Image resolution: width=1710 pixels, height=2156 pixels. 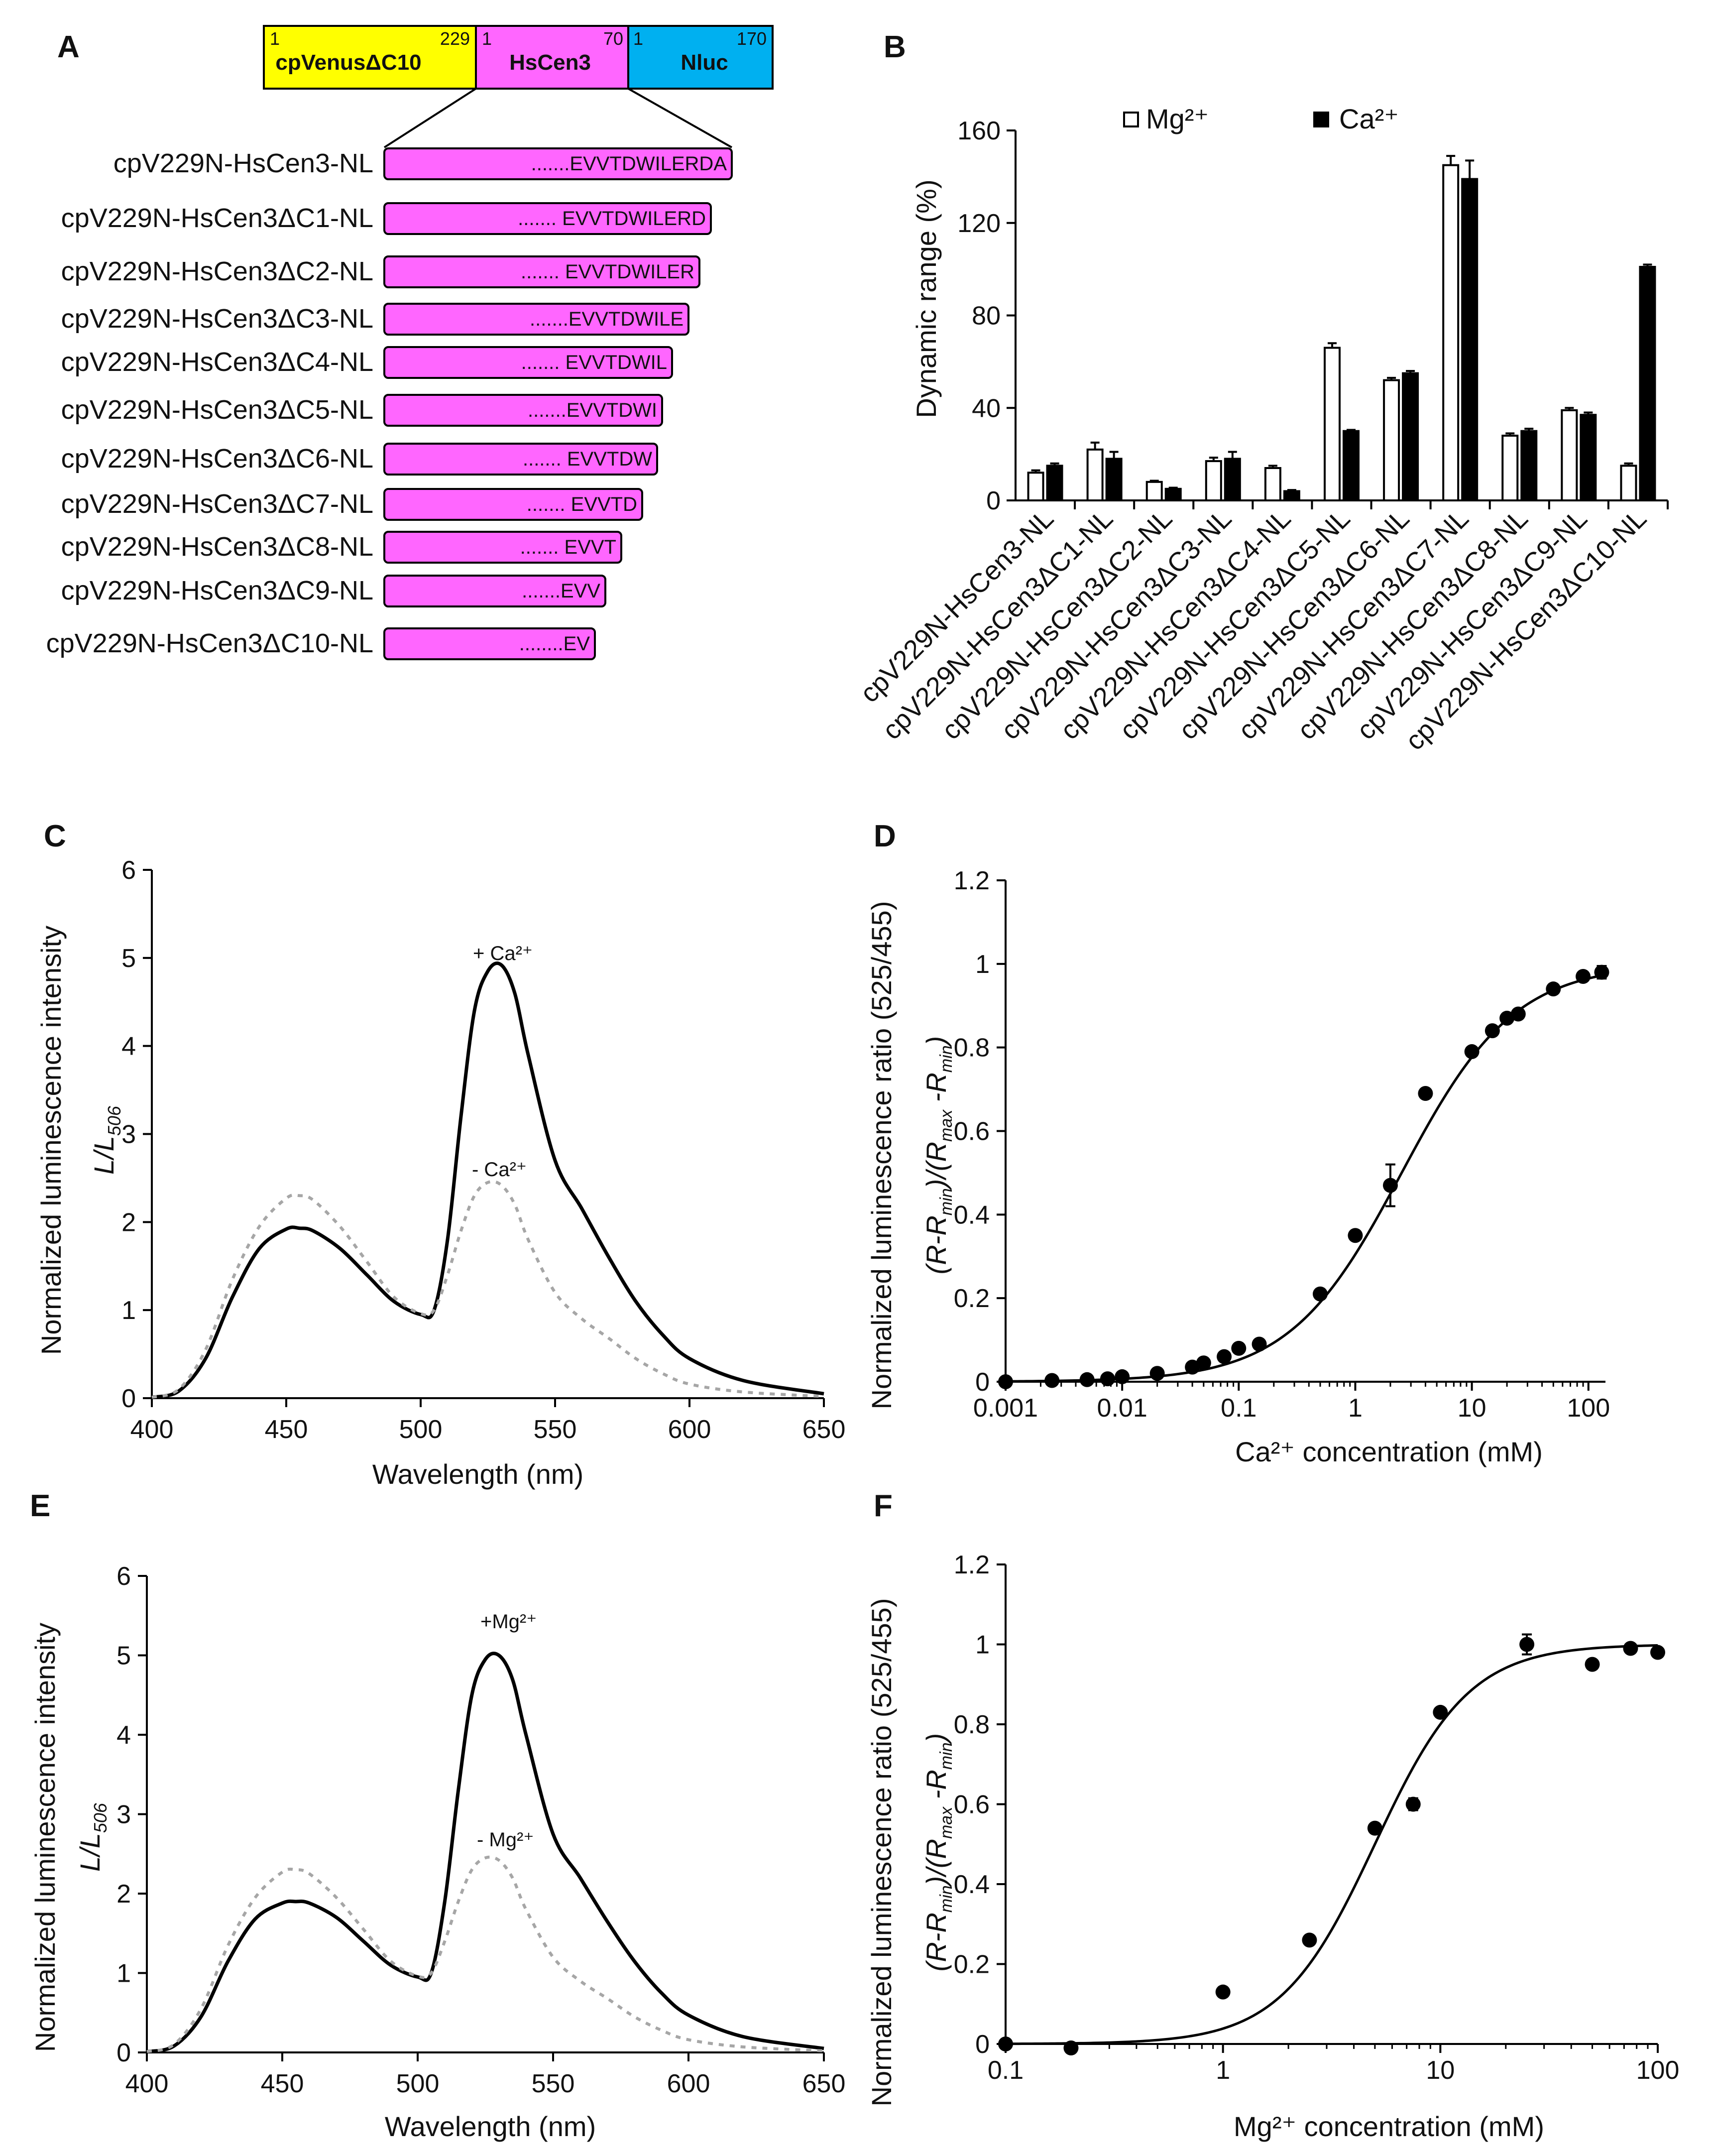 I want to click on panel-f-xlabel: Mg²⁺ concentration (mM), so click(x=1389, y=2127).